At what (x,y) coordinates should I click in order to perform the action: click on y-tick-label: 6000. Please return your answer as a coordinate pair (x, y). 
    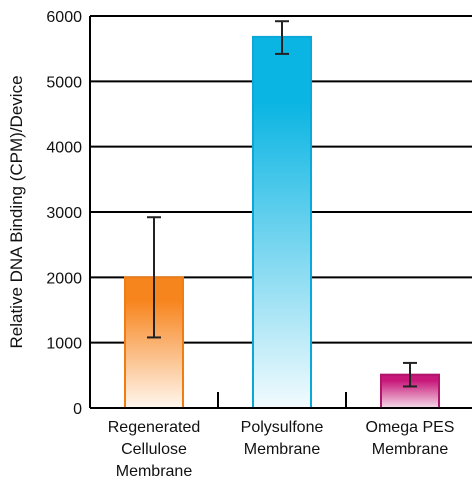
    Looking at the image, I should click on (64, 17).